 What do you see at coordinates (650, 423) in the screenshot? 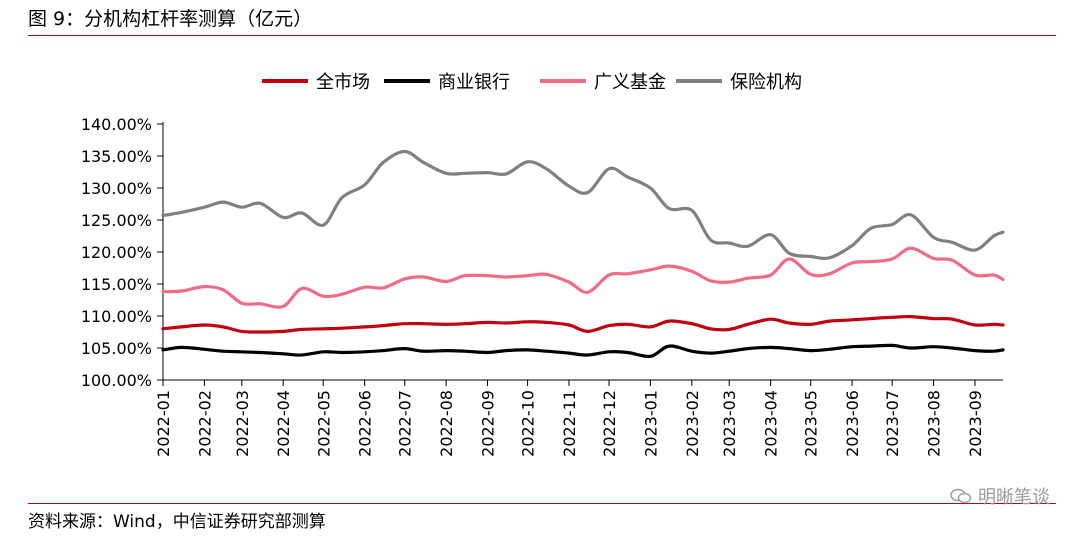
I see `x-tick-label: 2023-01` at bounding box center [650, 423].